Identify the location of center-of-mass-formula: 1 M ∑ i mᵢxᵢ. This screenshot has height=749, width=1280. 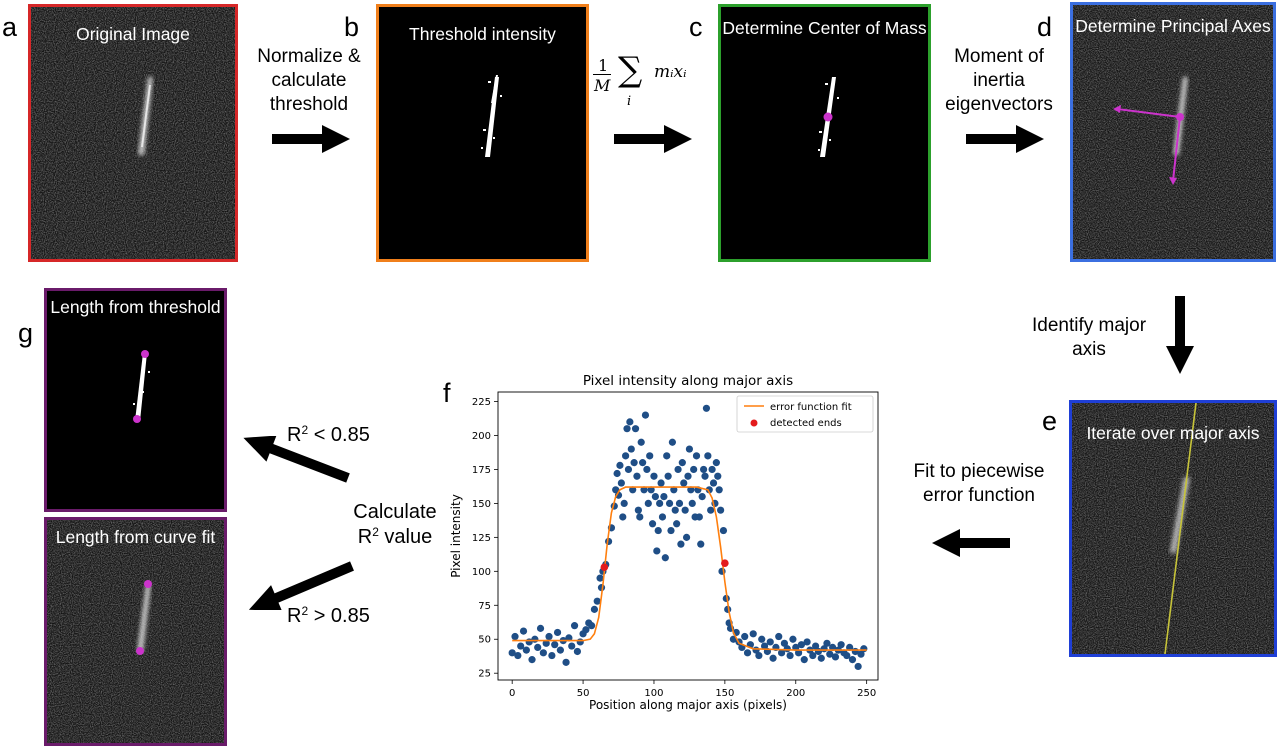
(652, 86).